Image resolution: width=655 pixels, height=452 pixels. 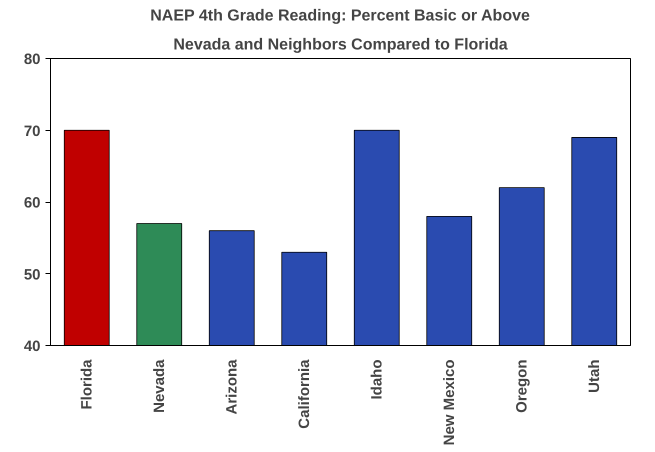 What do you see at coordinates (159, 385) in the screenshot?
I see `x-tick-label: Nevada` at bounding box center [159, 385].